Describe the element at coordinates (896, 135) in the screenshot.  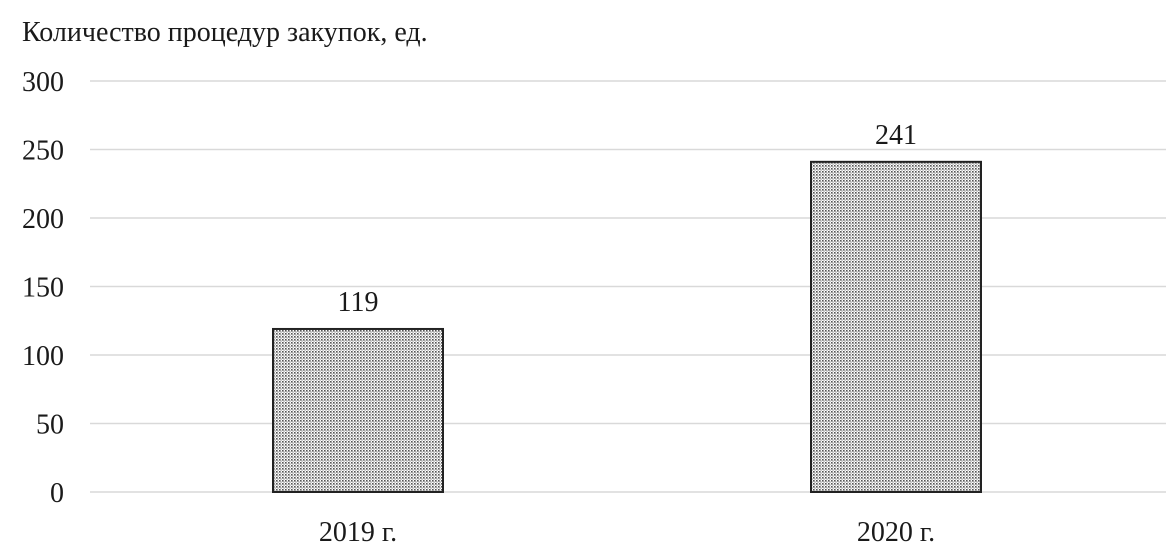
I see `data-label: 241` at that location.